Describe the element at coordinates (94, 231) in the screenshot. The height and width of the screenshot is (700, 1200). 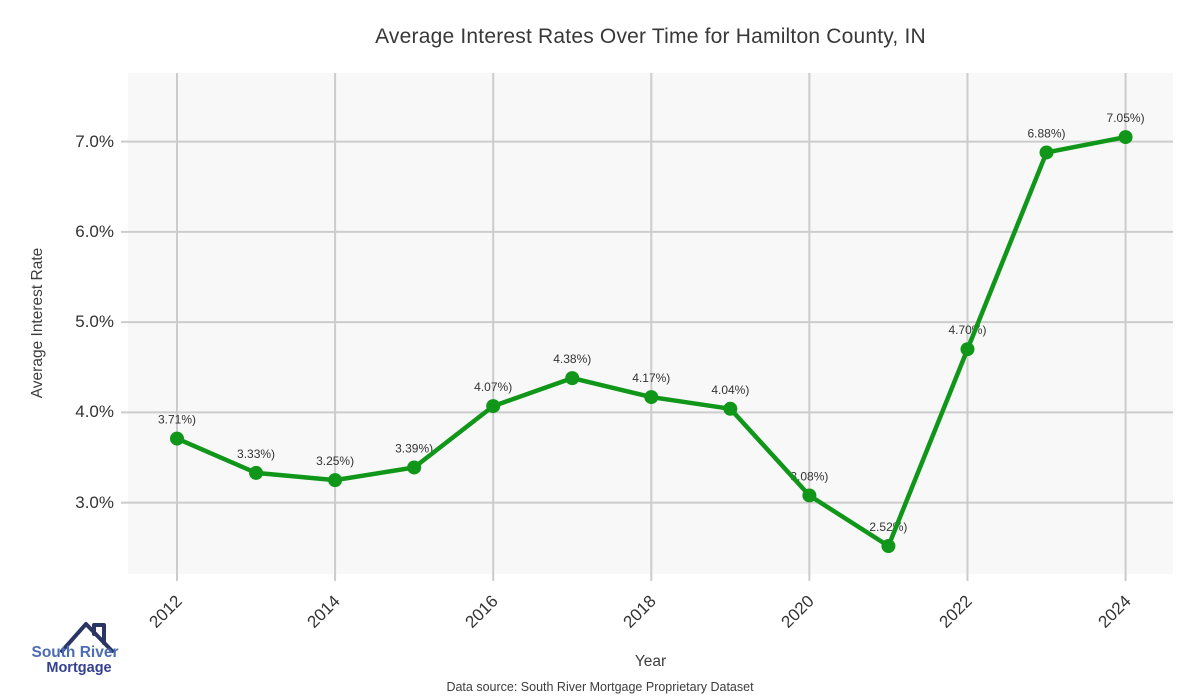
I see `y-tick-label: 6.0%` at that location.